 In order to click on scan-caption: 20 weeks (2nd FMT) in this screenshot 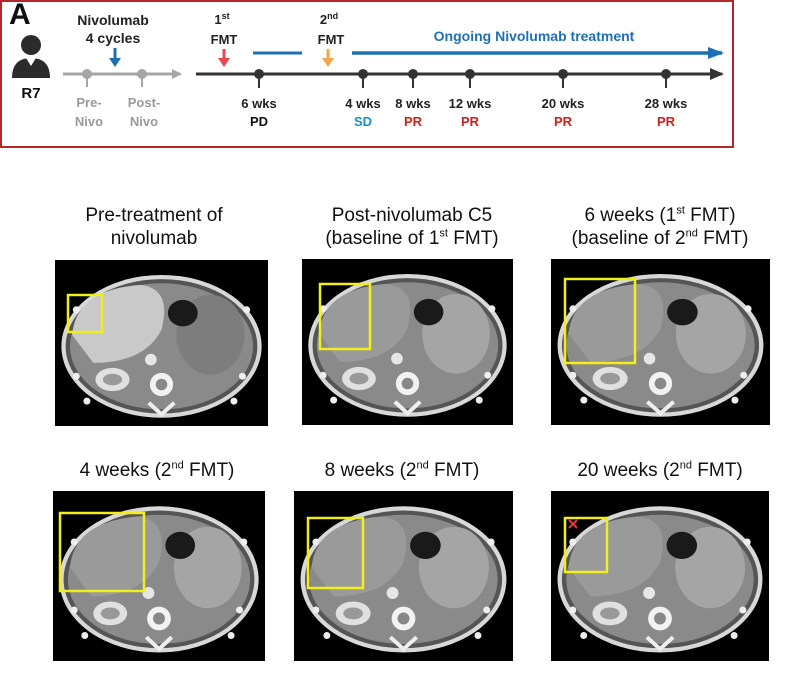, I will do `click(660, 470)`.